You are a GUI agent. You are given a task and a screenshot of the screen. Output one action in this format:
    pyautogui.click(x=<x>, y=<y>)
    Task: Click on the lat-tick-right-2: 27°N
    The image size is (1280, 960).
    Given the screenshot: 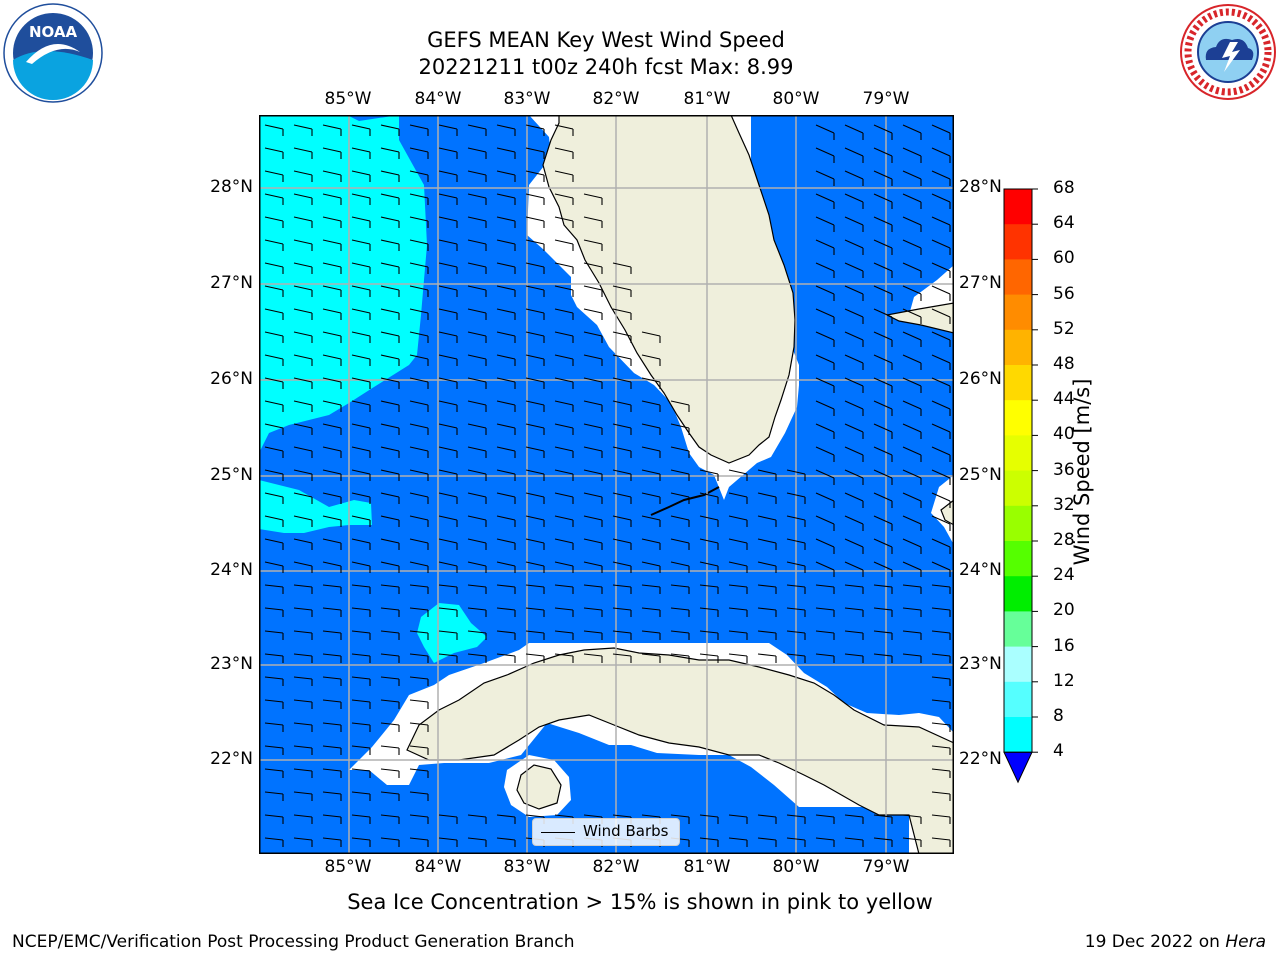 What is the action you would take?
    pyautogui.click(x=980, y=283)
    